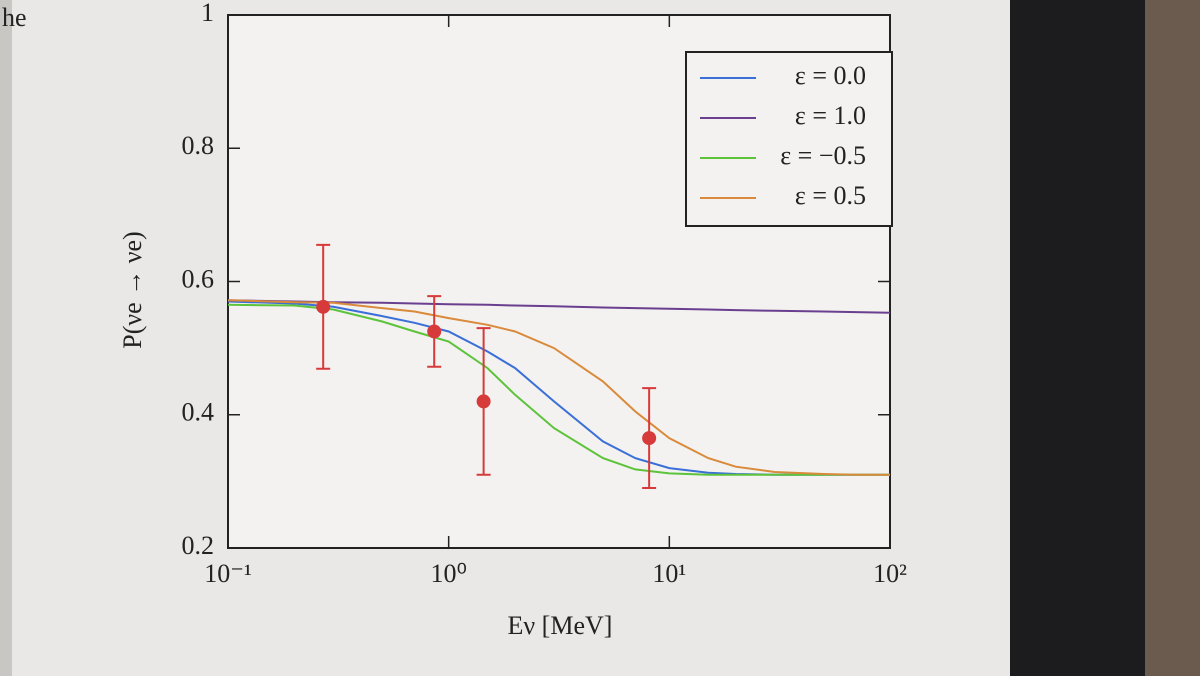 Image resolution: width=1200 pixels, height=676 pixels. Describe the element at coordinates (830, 115) in the screenshot. I see `legend-label: ε = 1.0` at that location.